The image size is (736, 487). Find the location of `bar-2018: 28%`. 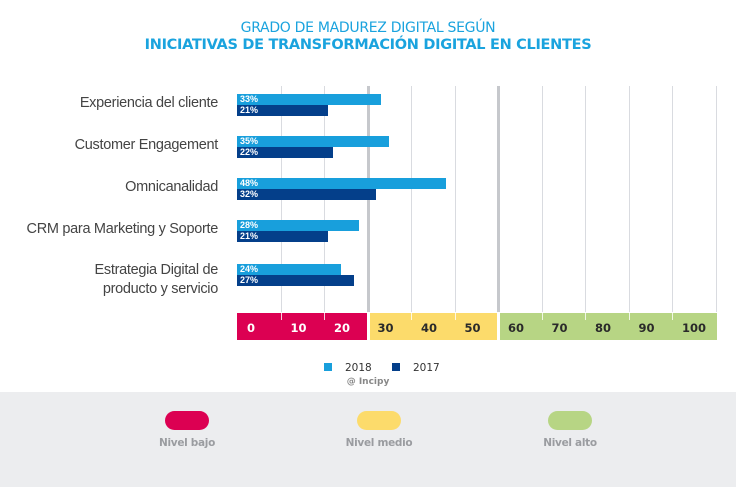

bar-2018: 28% is located at coordinates (298, 225).